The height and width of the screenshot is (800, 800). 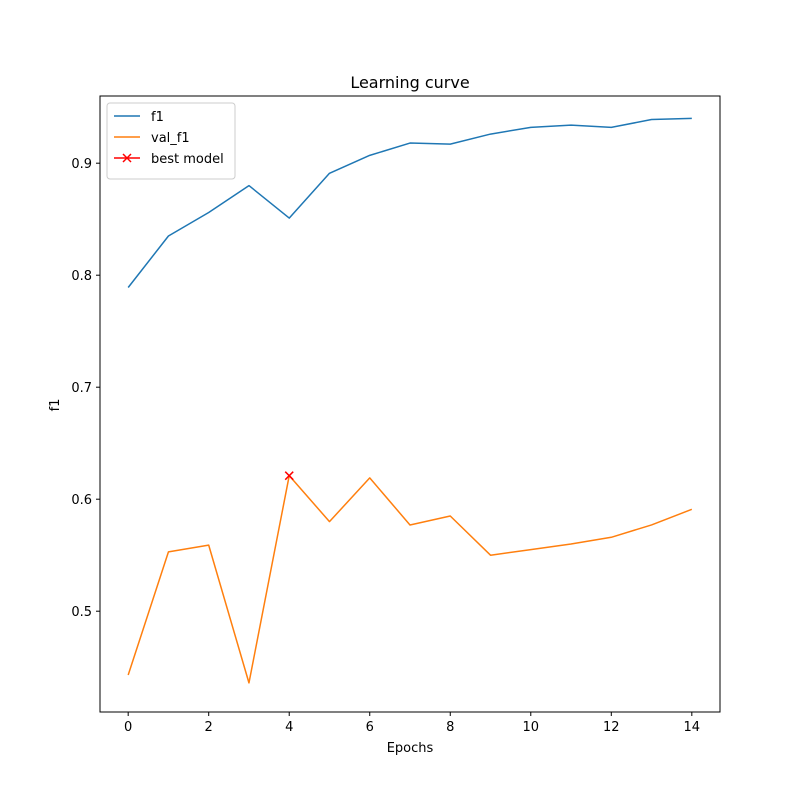 I want to click on legend-item-val-f1: val_f1, so click(x=152, y=138).